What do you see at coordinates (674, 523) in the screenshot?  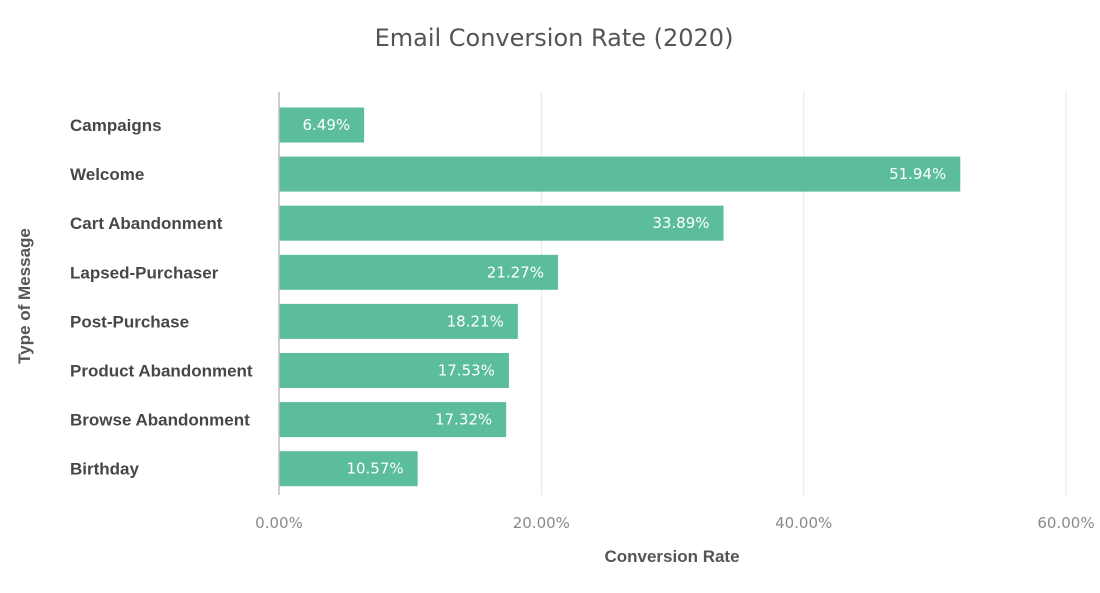 I see `x-axis-ticks: 0.00% 20.00% 40.00% 60.00%` at bounding box center [674, 523].